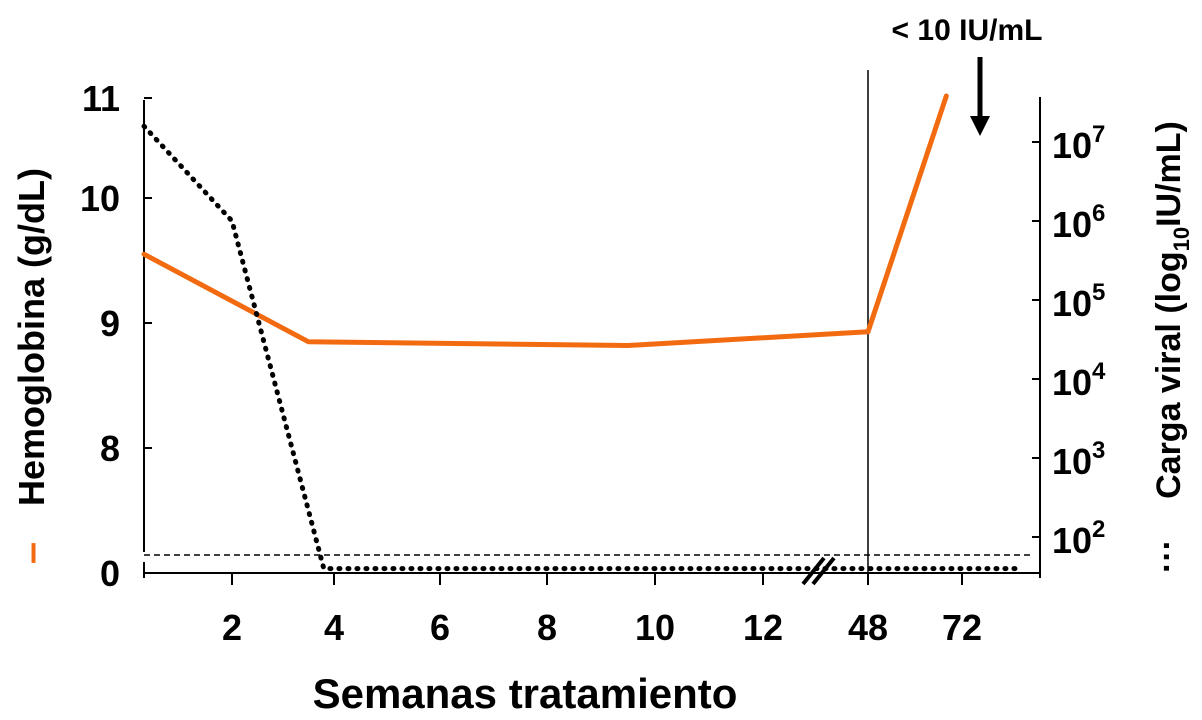 The image size is (1202, 720). I want to click on y-right-tick-label: 10⁴, so click(1079, 380).